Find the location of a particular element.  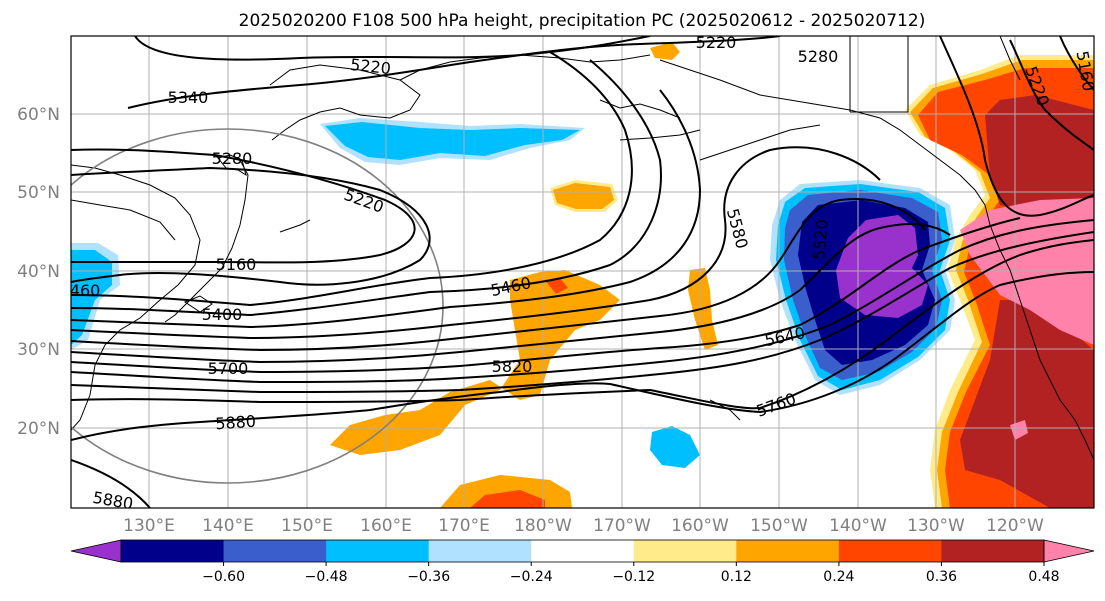

latitude-labels: 60°N 50°N 40°N 30°N 20°N is located at coordinates (38, 272).